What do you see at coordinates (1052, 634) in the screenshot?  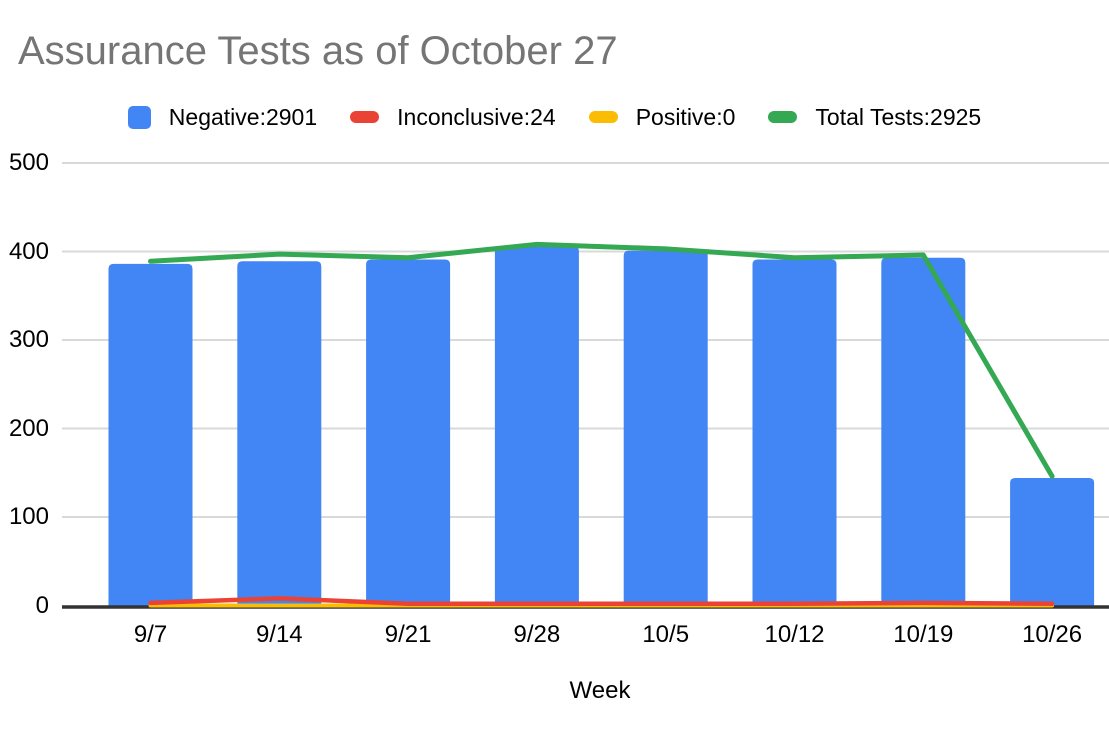 I see `x-tick-label-10/26: 10/26` at bounding box center [1052, 634].